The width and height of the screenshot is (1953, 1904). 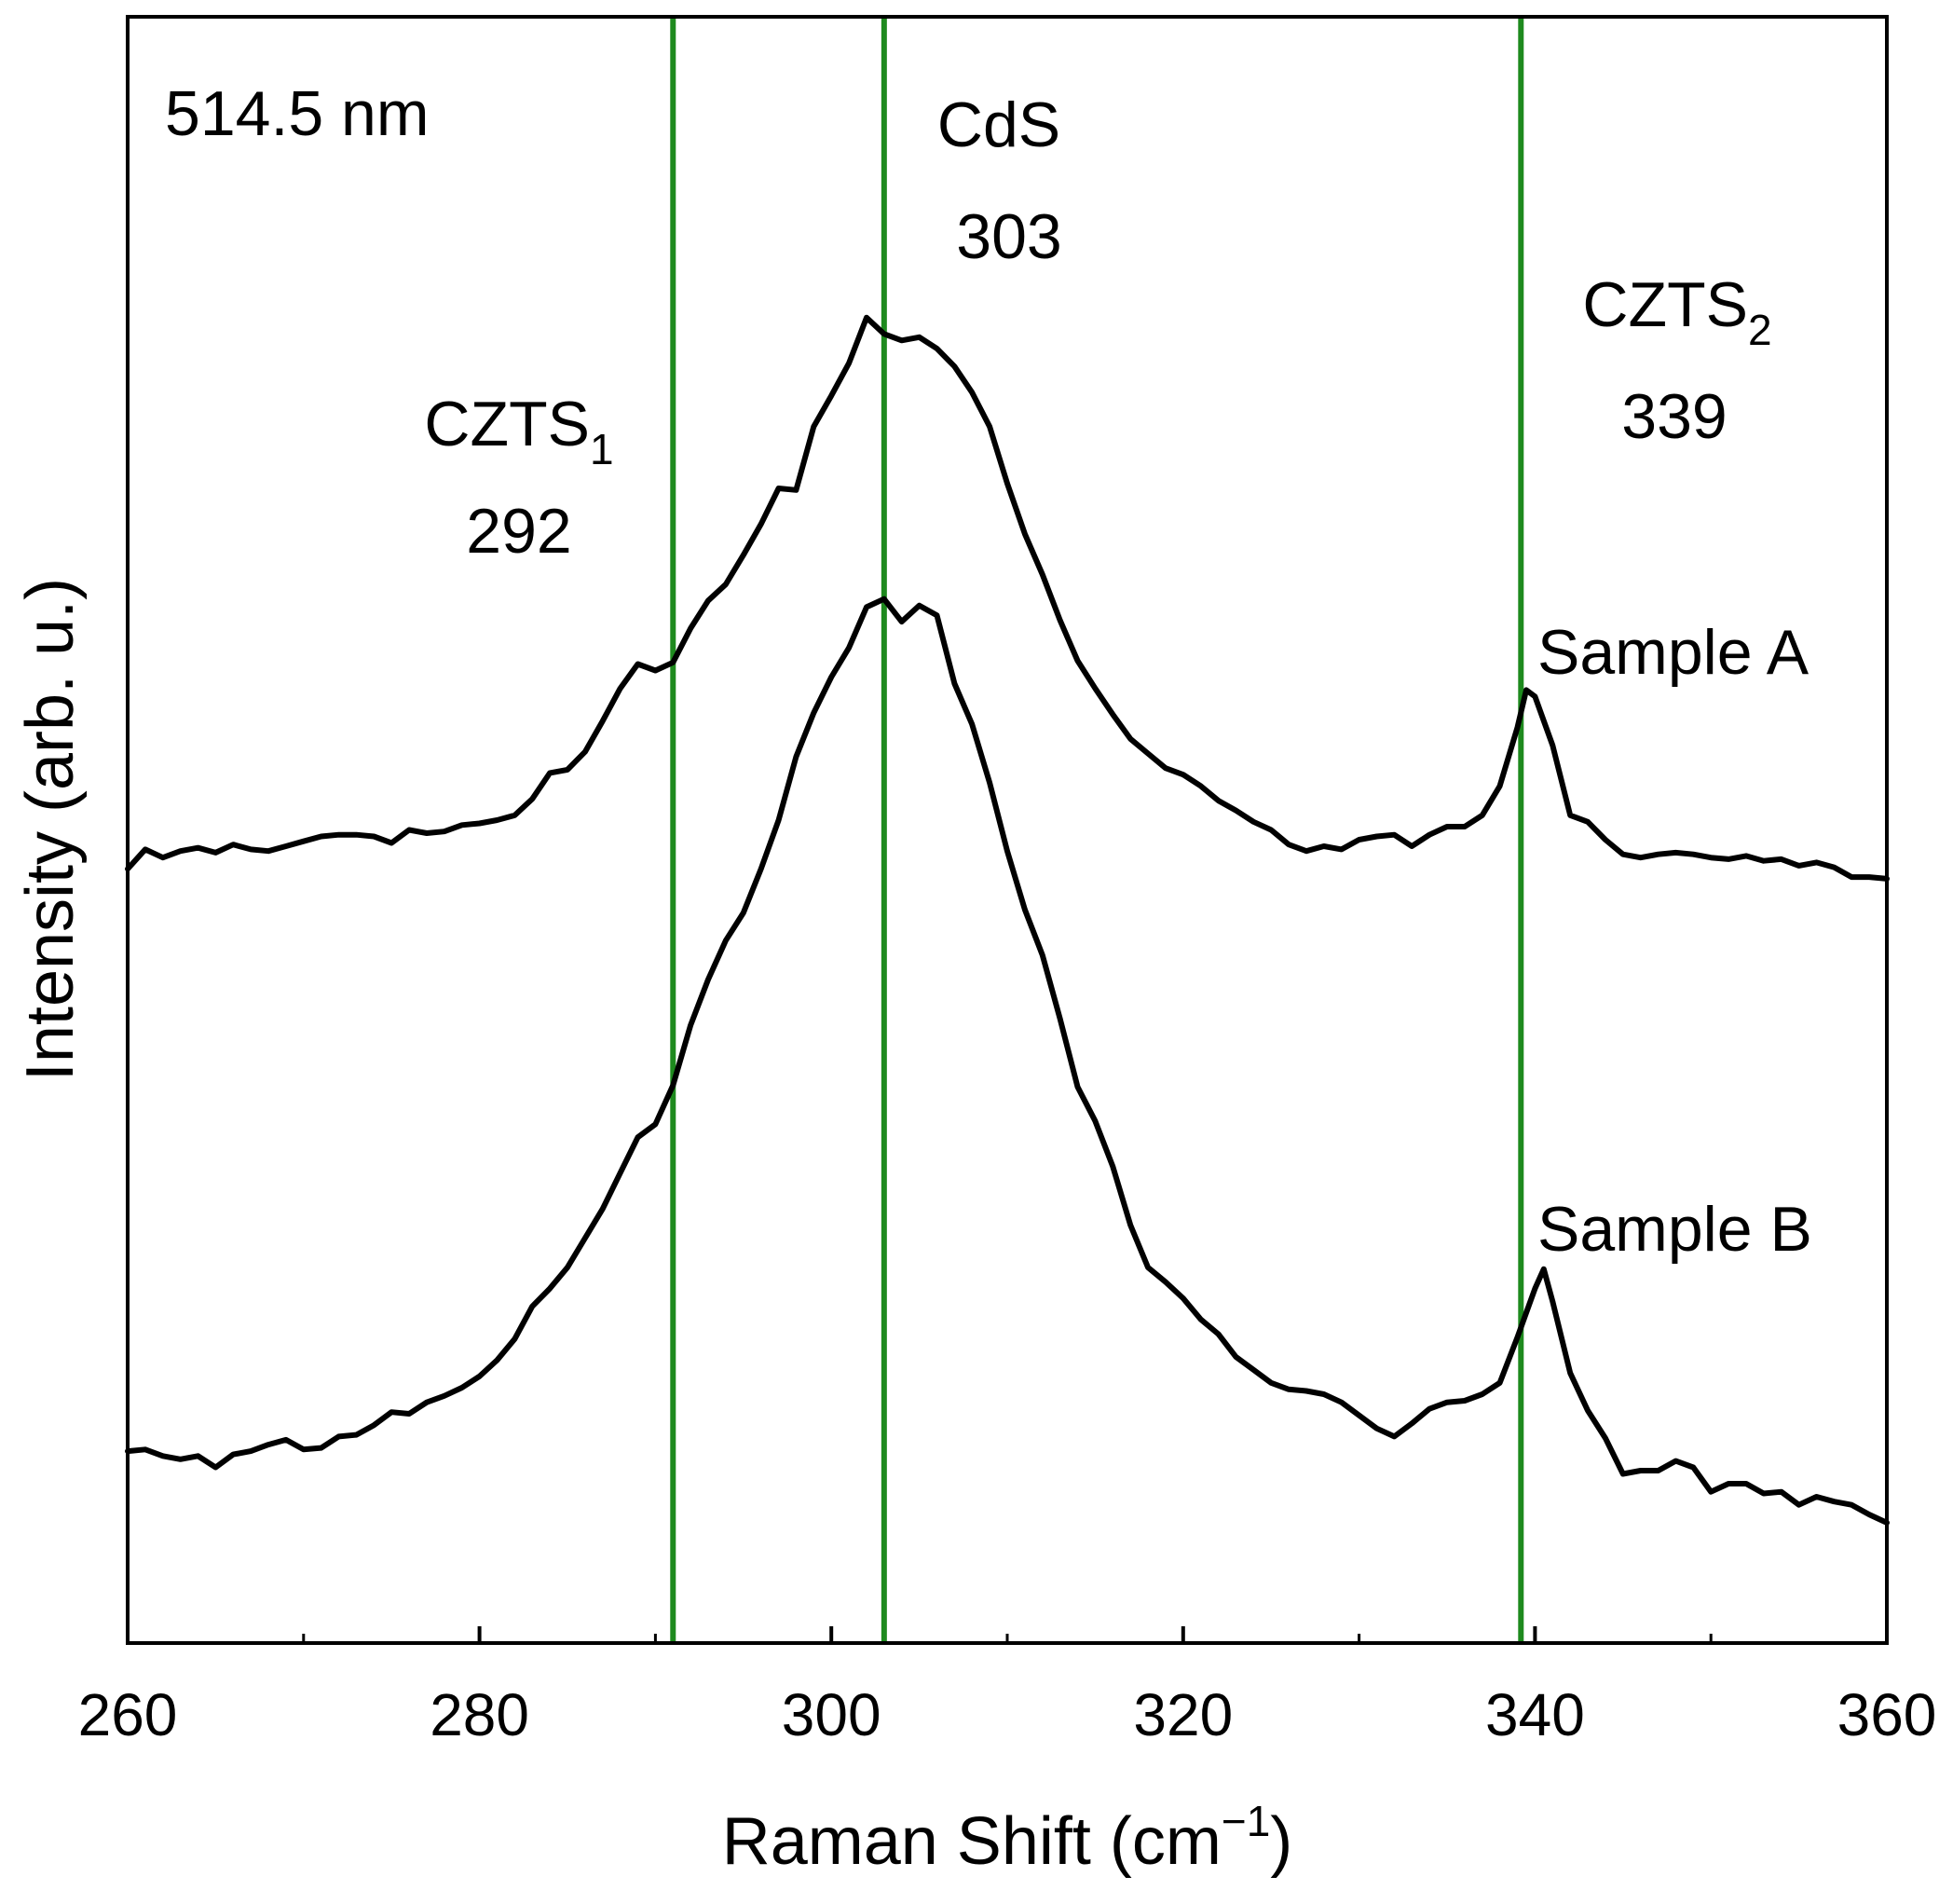 What do you see at coordinates (1674, 1229) in the screenshot?
I see `series-label-1: Sample B` at bounding box center [1674, 1229].